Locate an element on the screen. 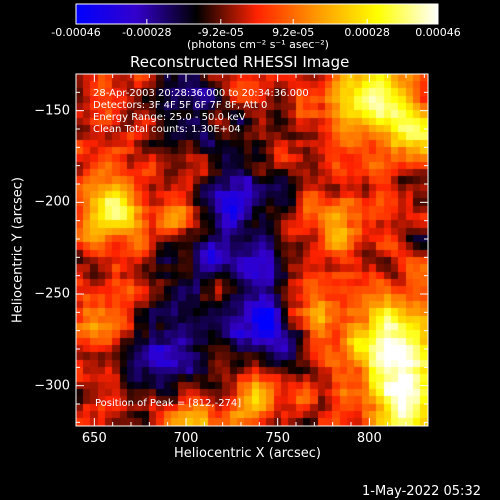  x-axis-label: Heliocentric X (arcsec) is located at coordinates (247, 453).